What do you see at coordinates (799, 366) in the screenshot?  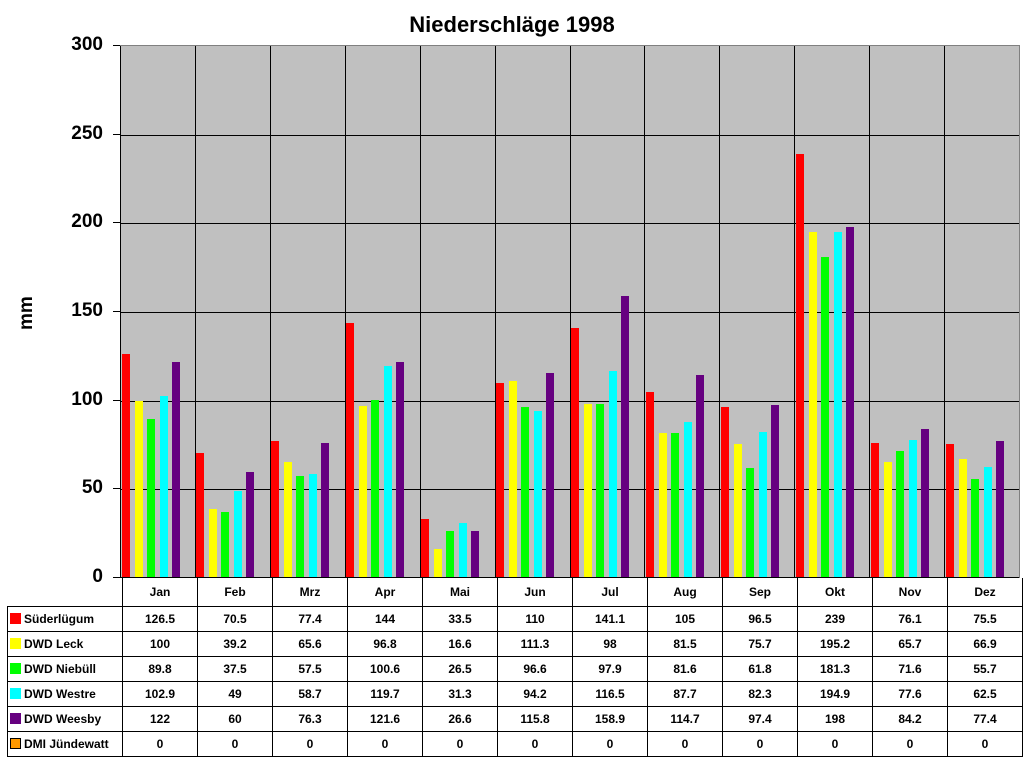 I see `bar-s-derl-gum-okt` at bounding box center [799, 366].